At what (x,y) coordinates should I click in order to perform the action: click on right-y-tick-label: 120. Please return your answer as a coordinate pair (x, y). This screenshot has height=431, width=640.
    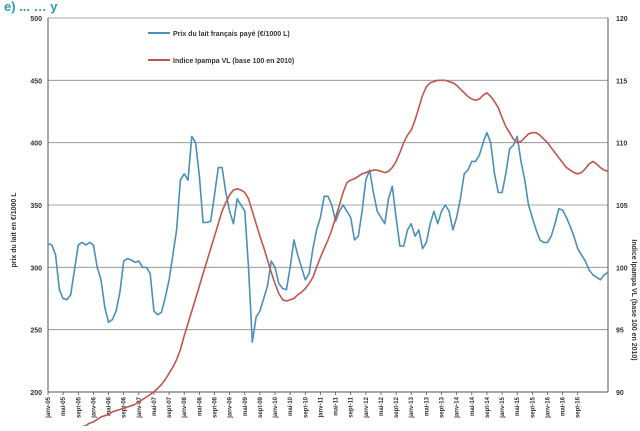
    Looking at the image, I should click on (622, 19).